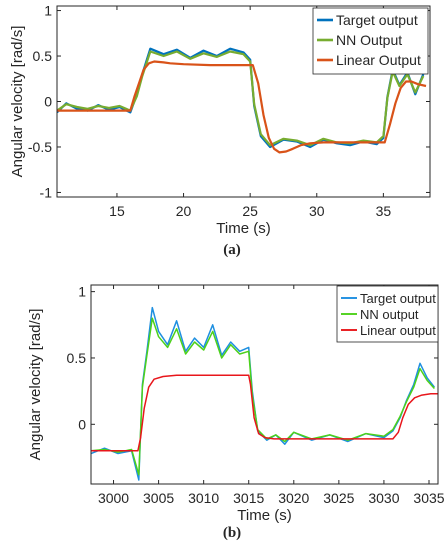 This screenshot has width=448, height=550. Describe the element at coordinates (384, 211) in the screenshot. I see `x-tick-label: 35` at that location.